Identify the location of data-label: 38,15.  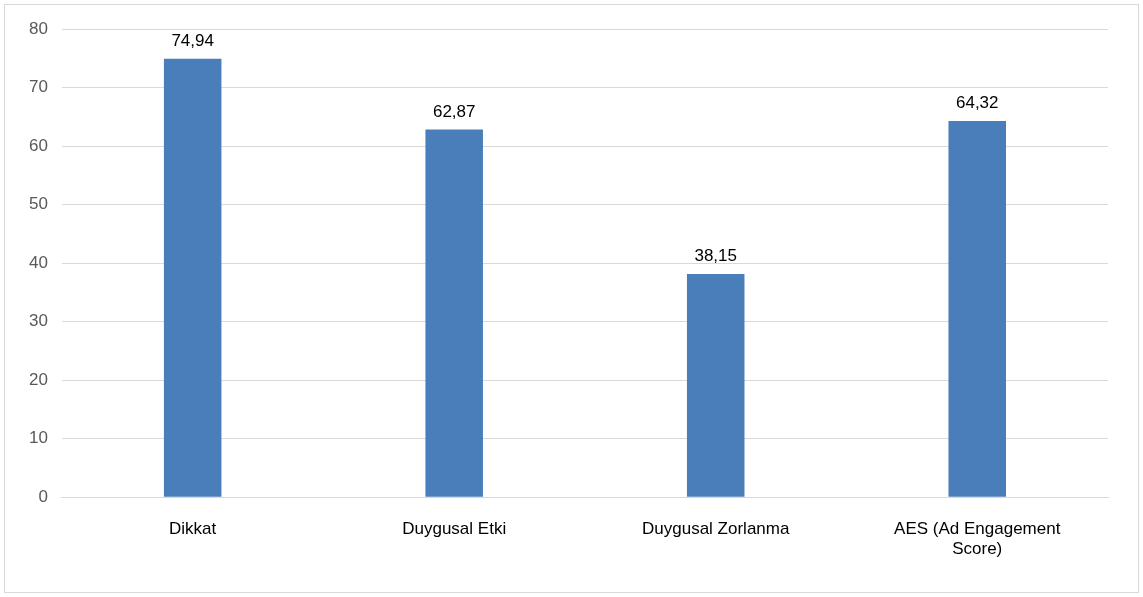
(715, 256).